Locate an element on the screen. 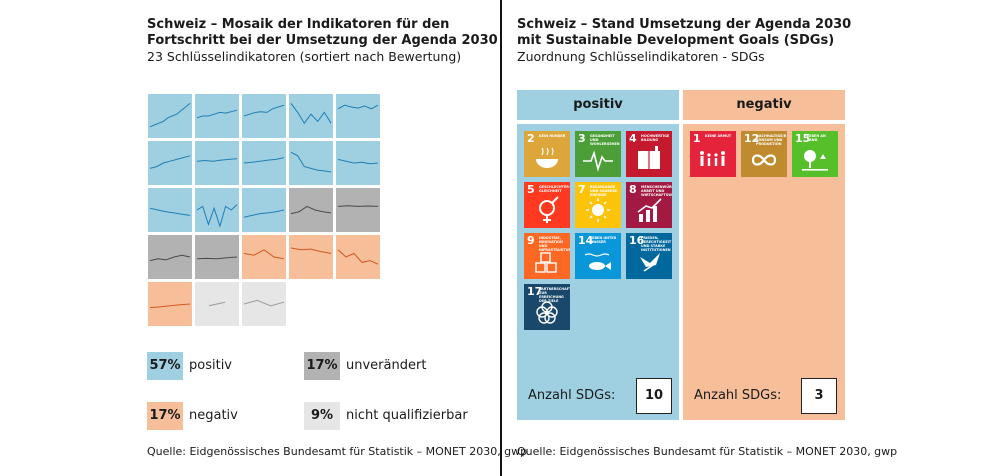 This screenshot has height=476, width=1000. column-positiv-header: positiv is located at coordinates (598, 105).